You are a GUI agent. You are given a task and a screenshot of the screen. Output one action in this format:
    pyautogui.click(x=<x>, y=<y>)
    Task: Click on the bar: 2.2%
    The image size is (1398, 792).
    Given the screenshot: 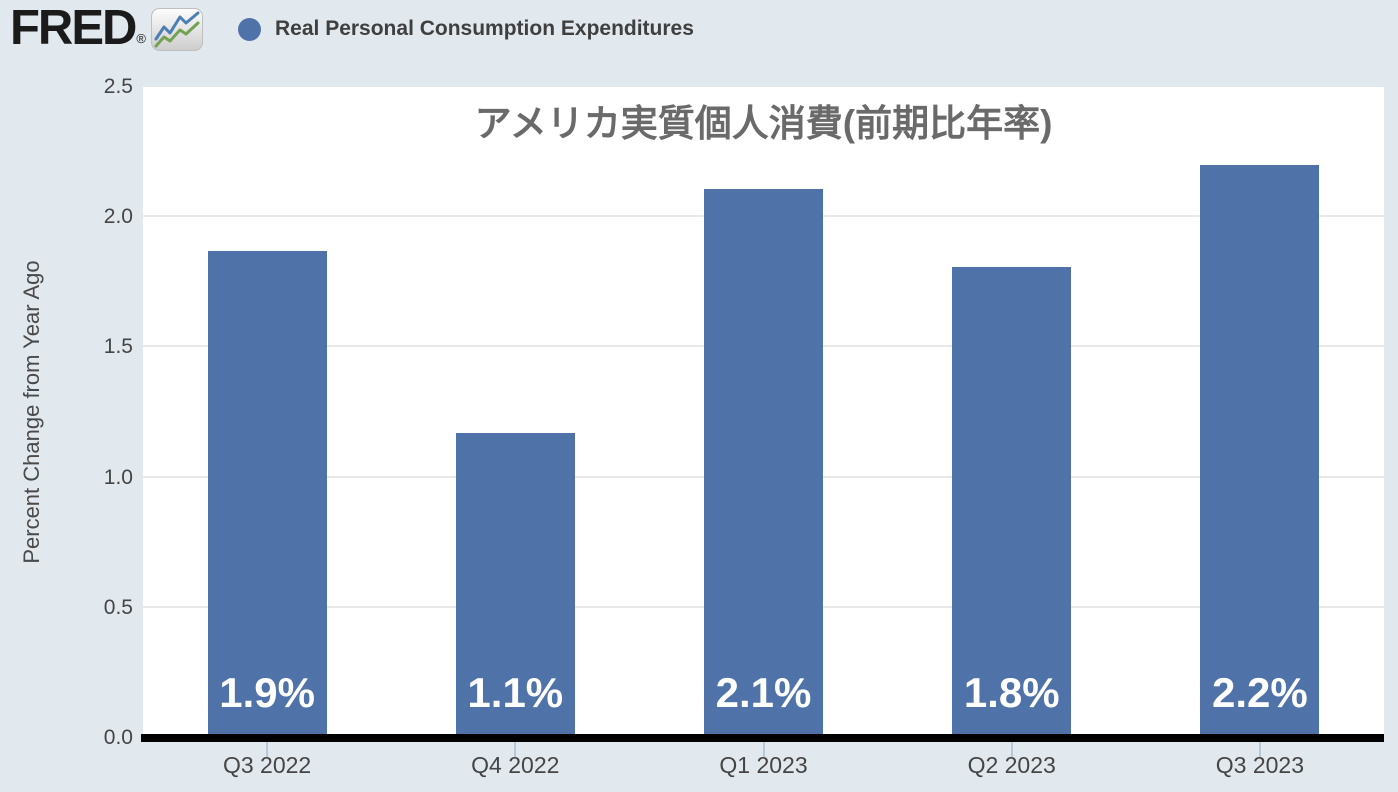 What is the action you would take?
    pyautogui.click(x=1260, y=449)
    